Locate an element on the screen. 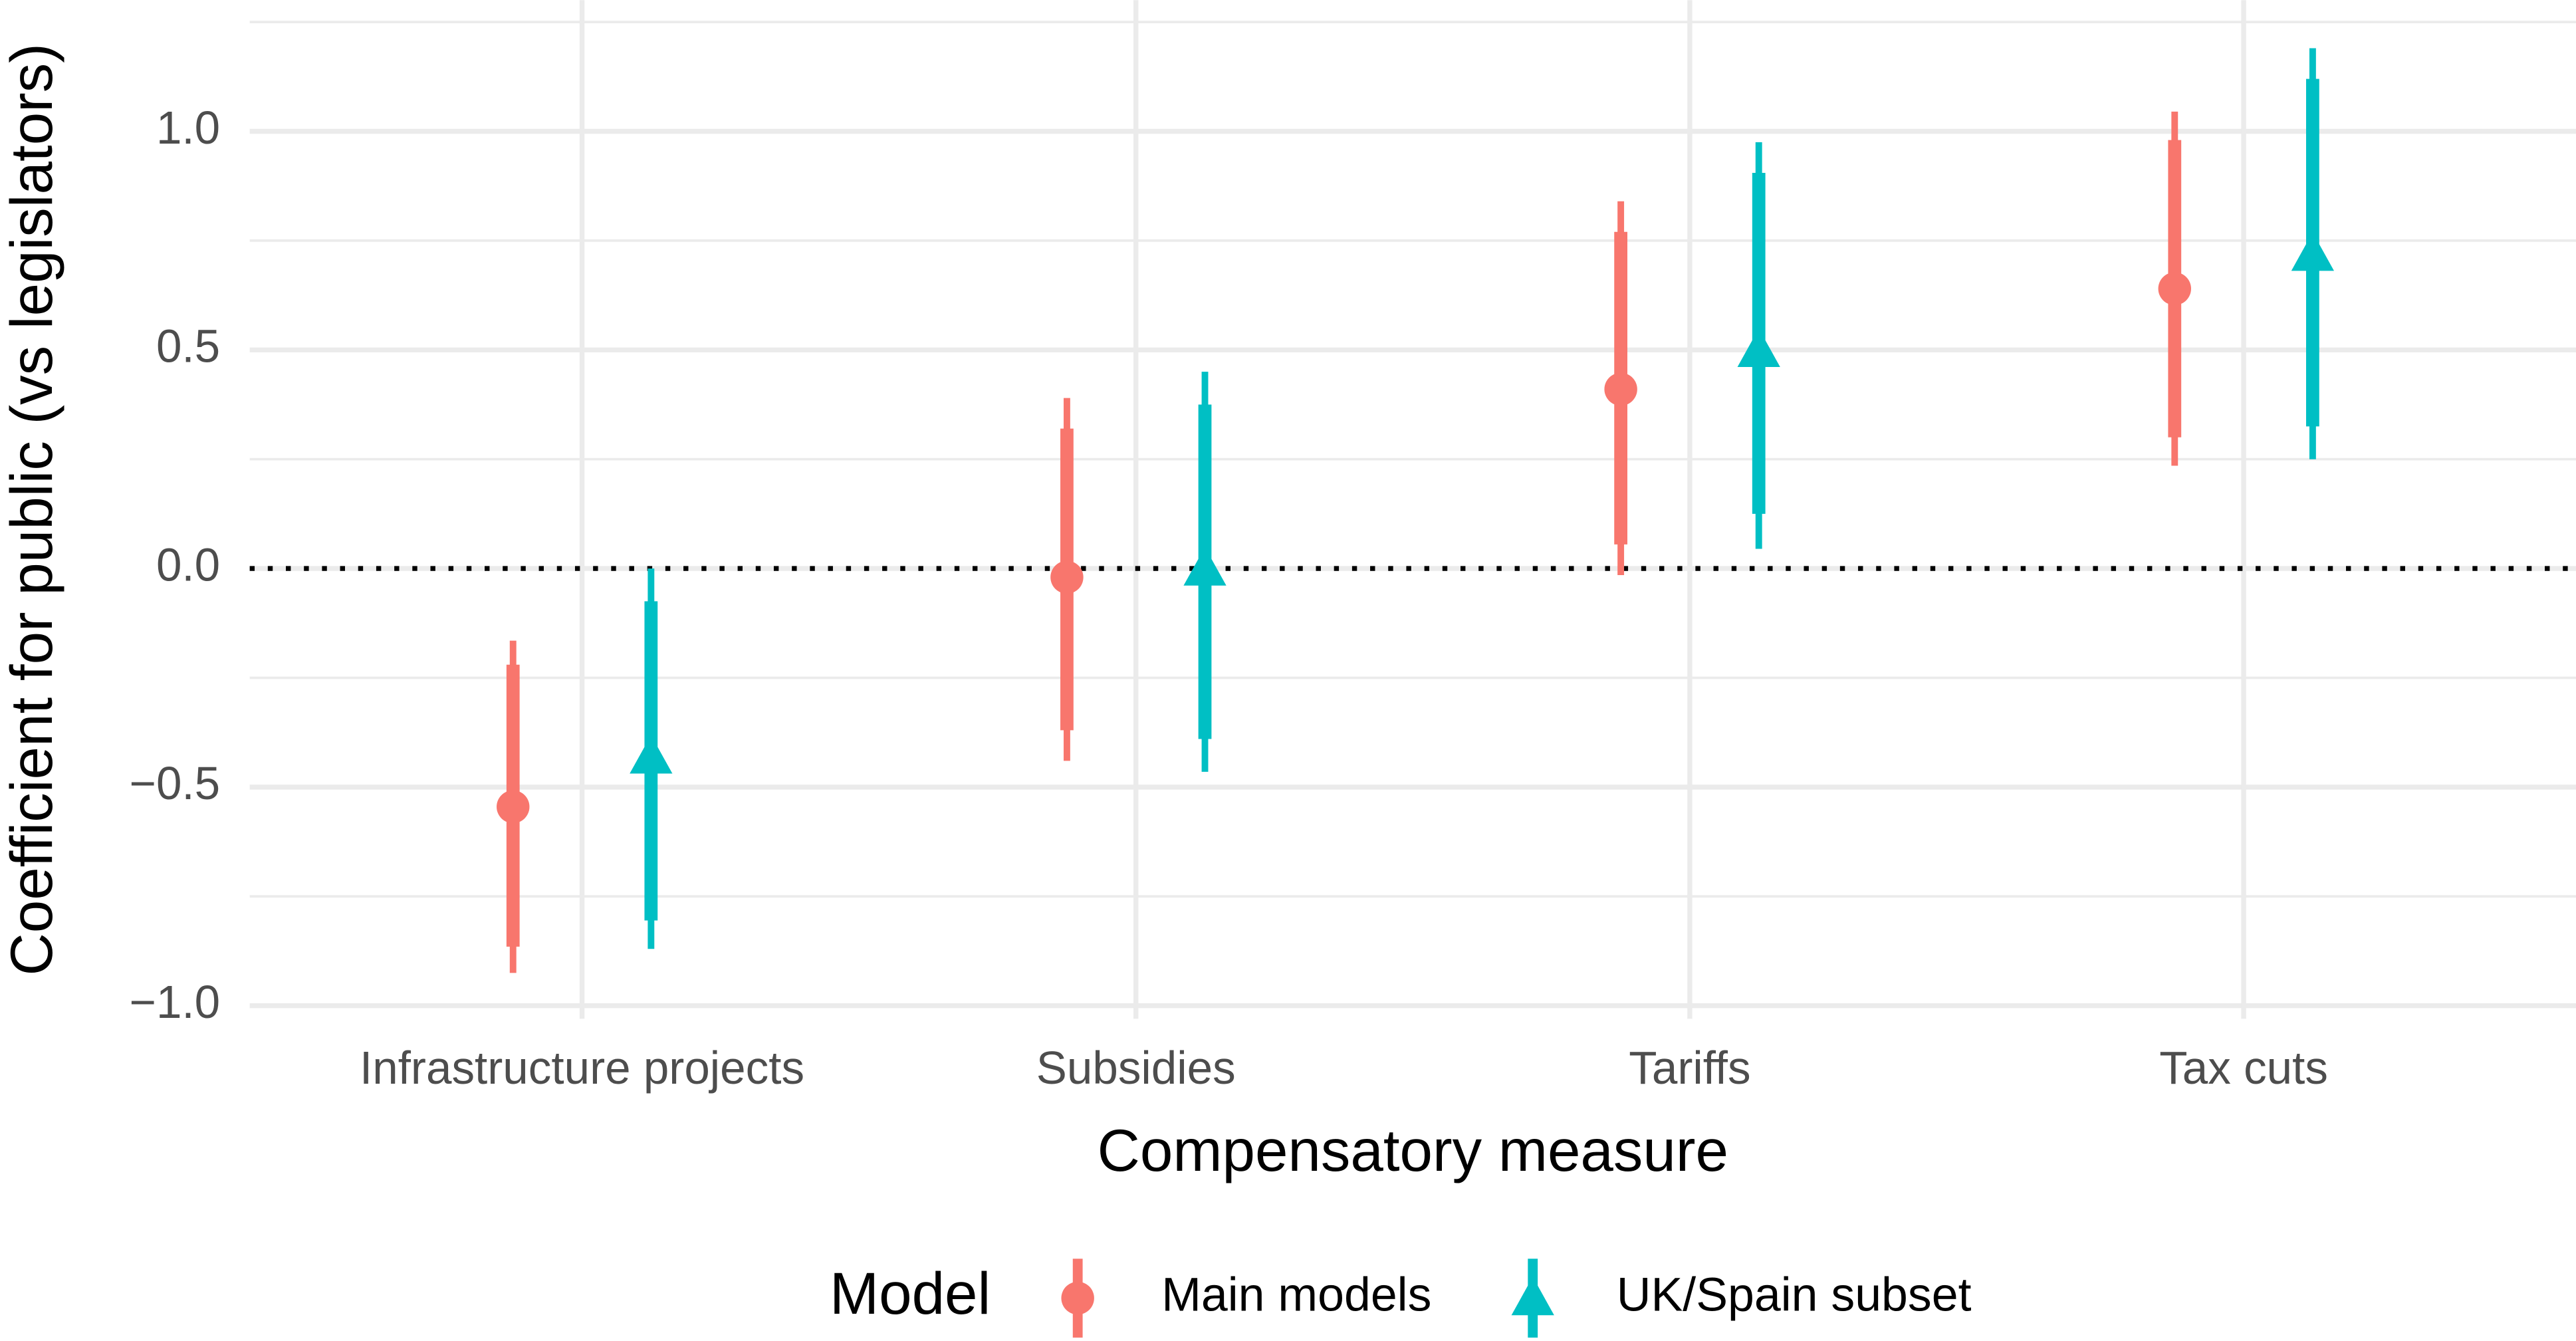  x-tick-label: Tariffs is located at coordinates (1689, 1068).